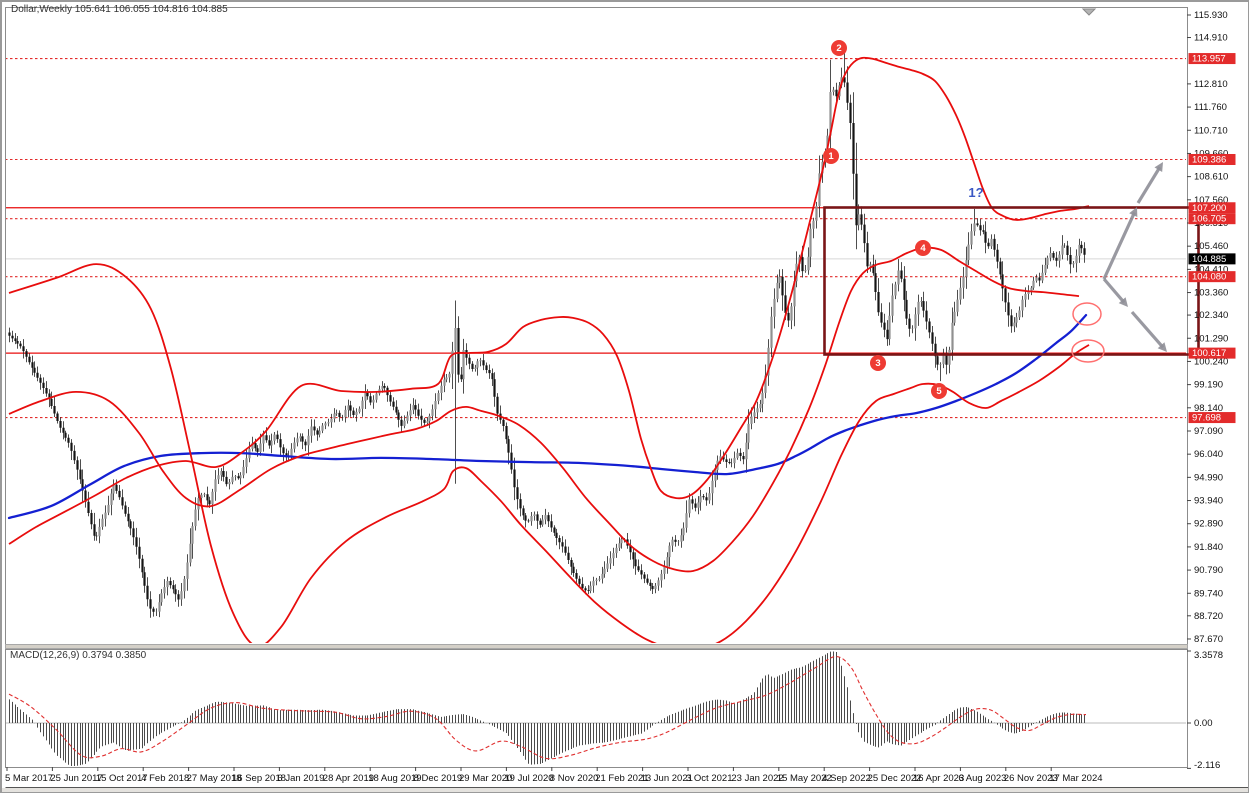  I want to click on wave-number-text: 4, so click(923, 248).